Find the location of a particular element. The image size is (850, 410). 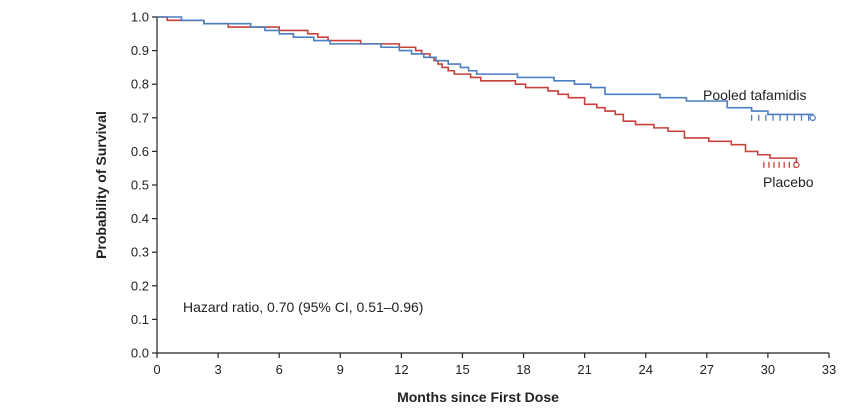

x-tick-label: 27 is located at coordinates (707, 369).